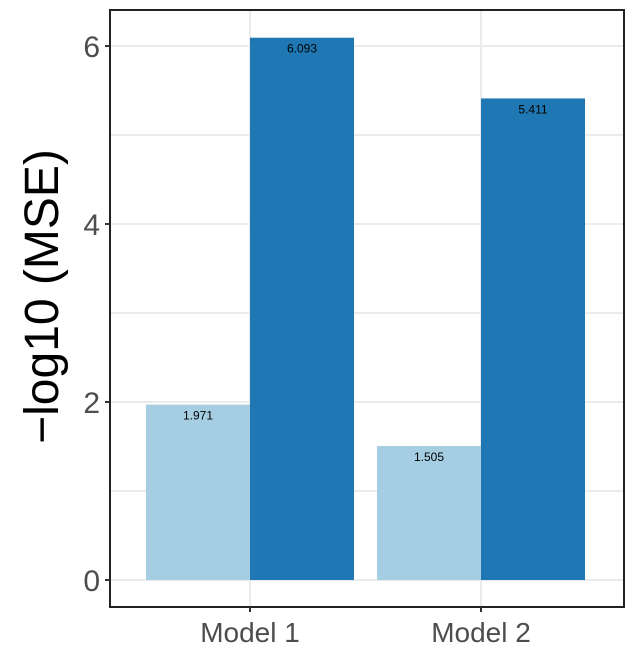 The image size is (629, 656). I want to click on x-axis-ticks: Model 1 Model 2, so click(365, 627).